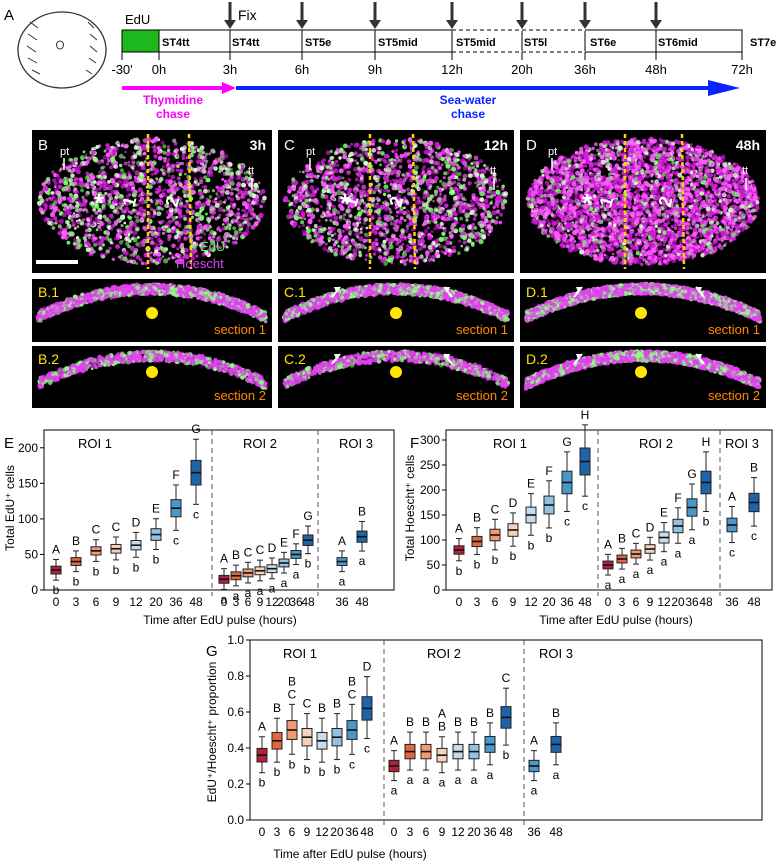  What do you see at coordinates (656, 24) in the screenshot?
I see `fix-arrow-head-icon` at bounding box center [656, 24].